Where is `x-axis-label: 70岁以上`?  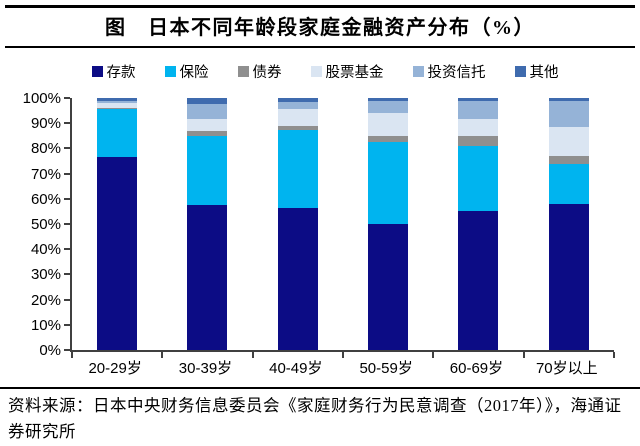
x-axis-label: 70岁以上 is located at coordinates (566, 368).